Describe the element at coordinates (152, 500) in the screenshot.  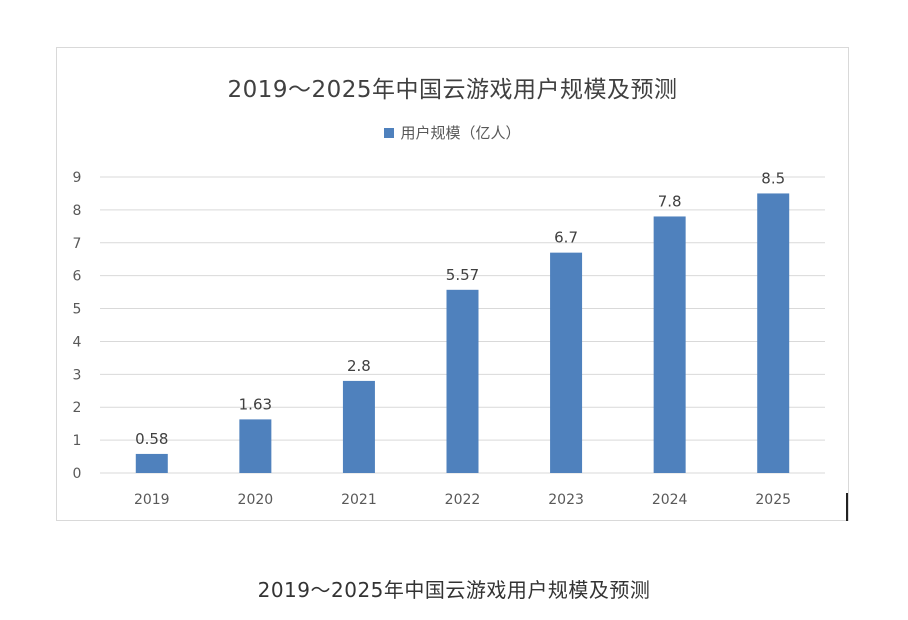
I see `x-tick-label: 2019` at that location.